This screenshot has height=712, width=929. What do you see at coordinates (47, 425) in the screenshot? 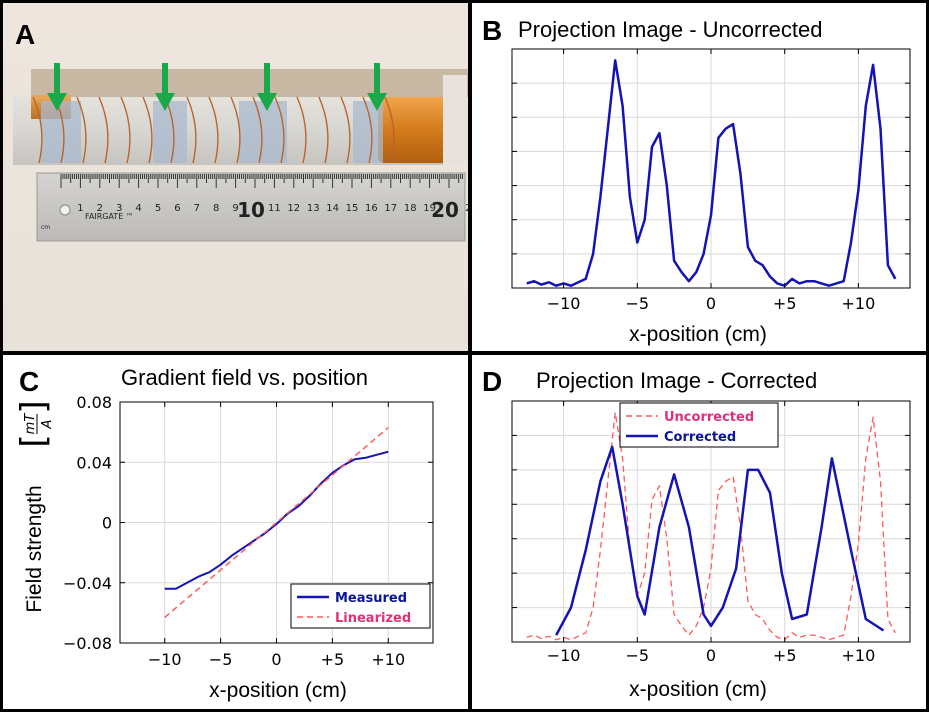
I see `unit-denominator: A` at bounding box center [47, 425].